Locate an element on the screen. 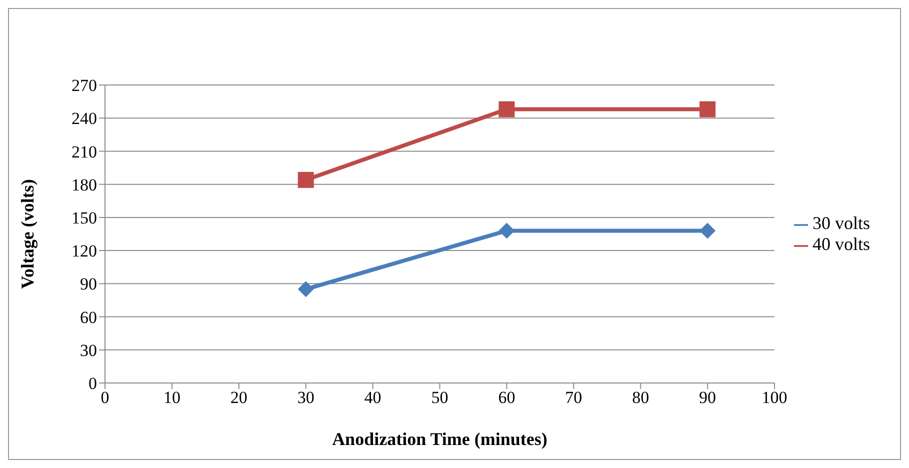  x-tick-label: 10 is located at coordinates (171, 398).